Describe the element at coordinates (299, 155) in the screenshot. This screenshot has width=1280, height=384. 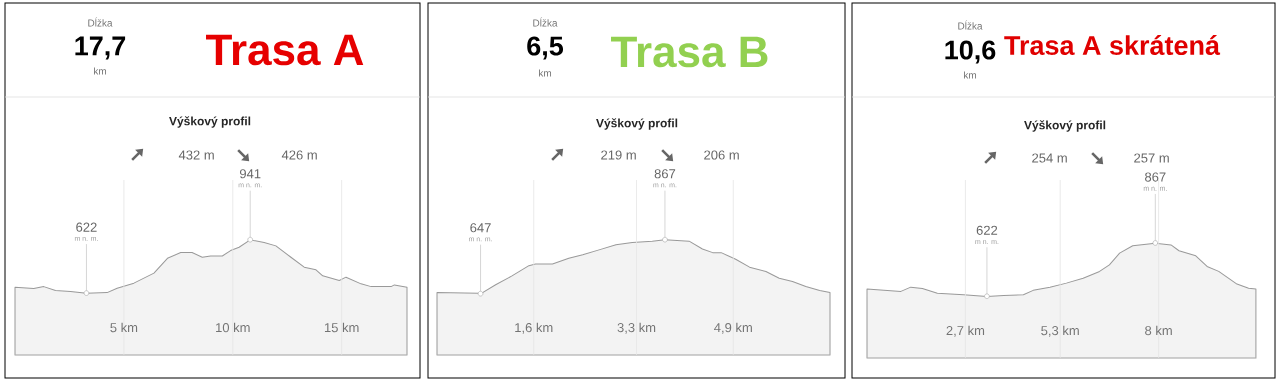
I see `text: 426 m` at that location.